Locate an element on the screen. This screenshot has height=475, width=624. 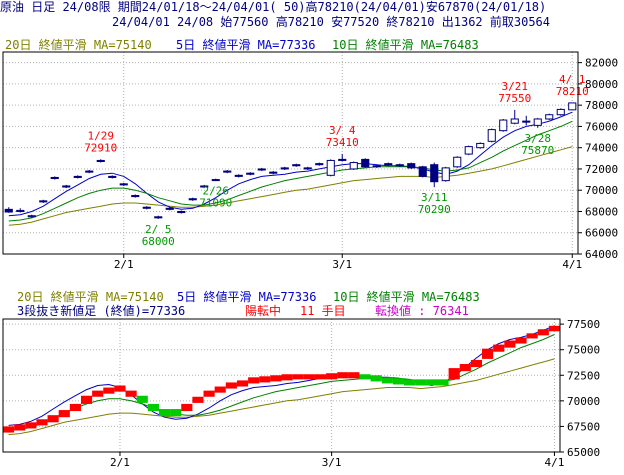
x-tick-label: 3/1 is located at coordinates (342, 264).